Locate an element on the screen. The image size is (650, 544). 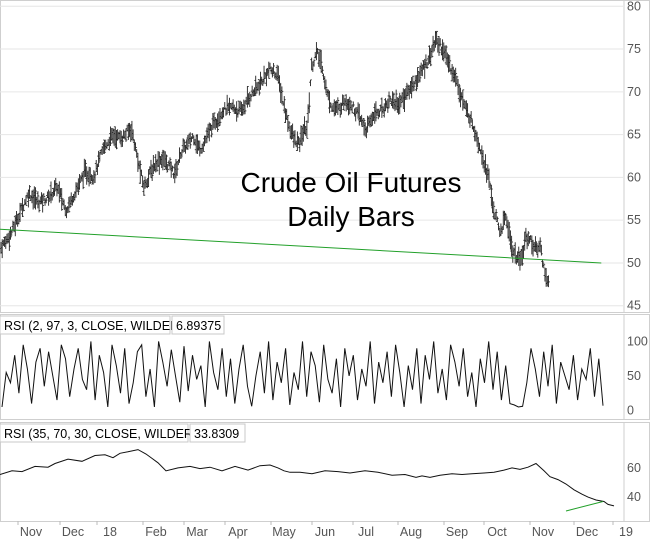
rsi-short-plot is located at coordinates (302, 374).